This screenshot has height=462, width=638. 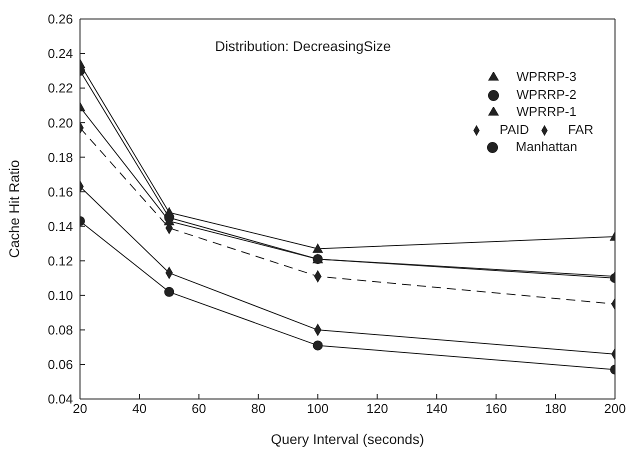 I want to click on y-tick-label: 0.12, so click(x=60, y=260).